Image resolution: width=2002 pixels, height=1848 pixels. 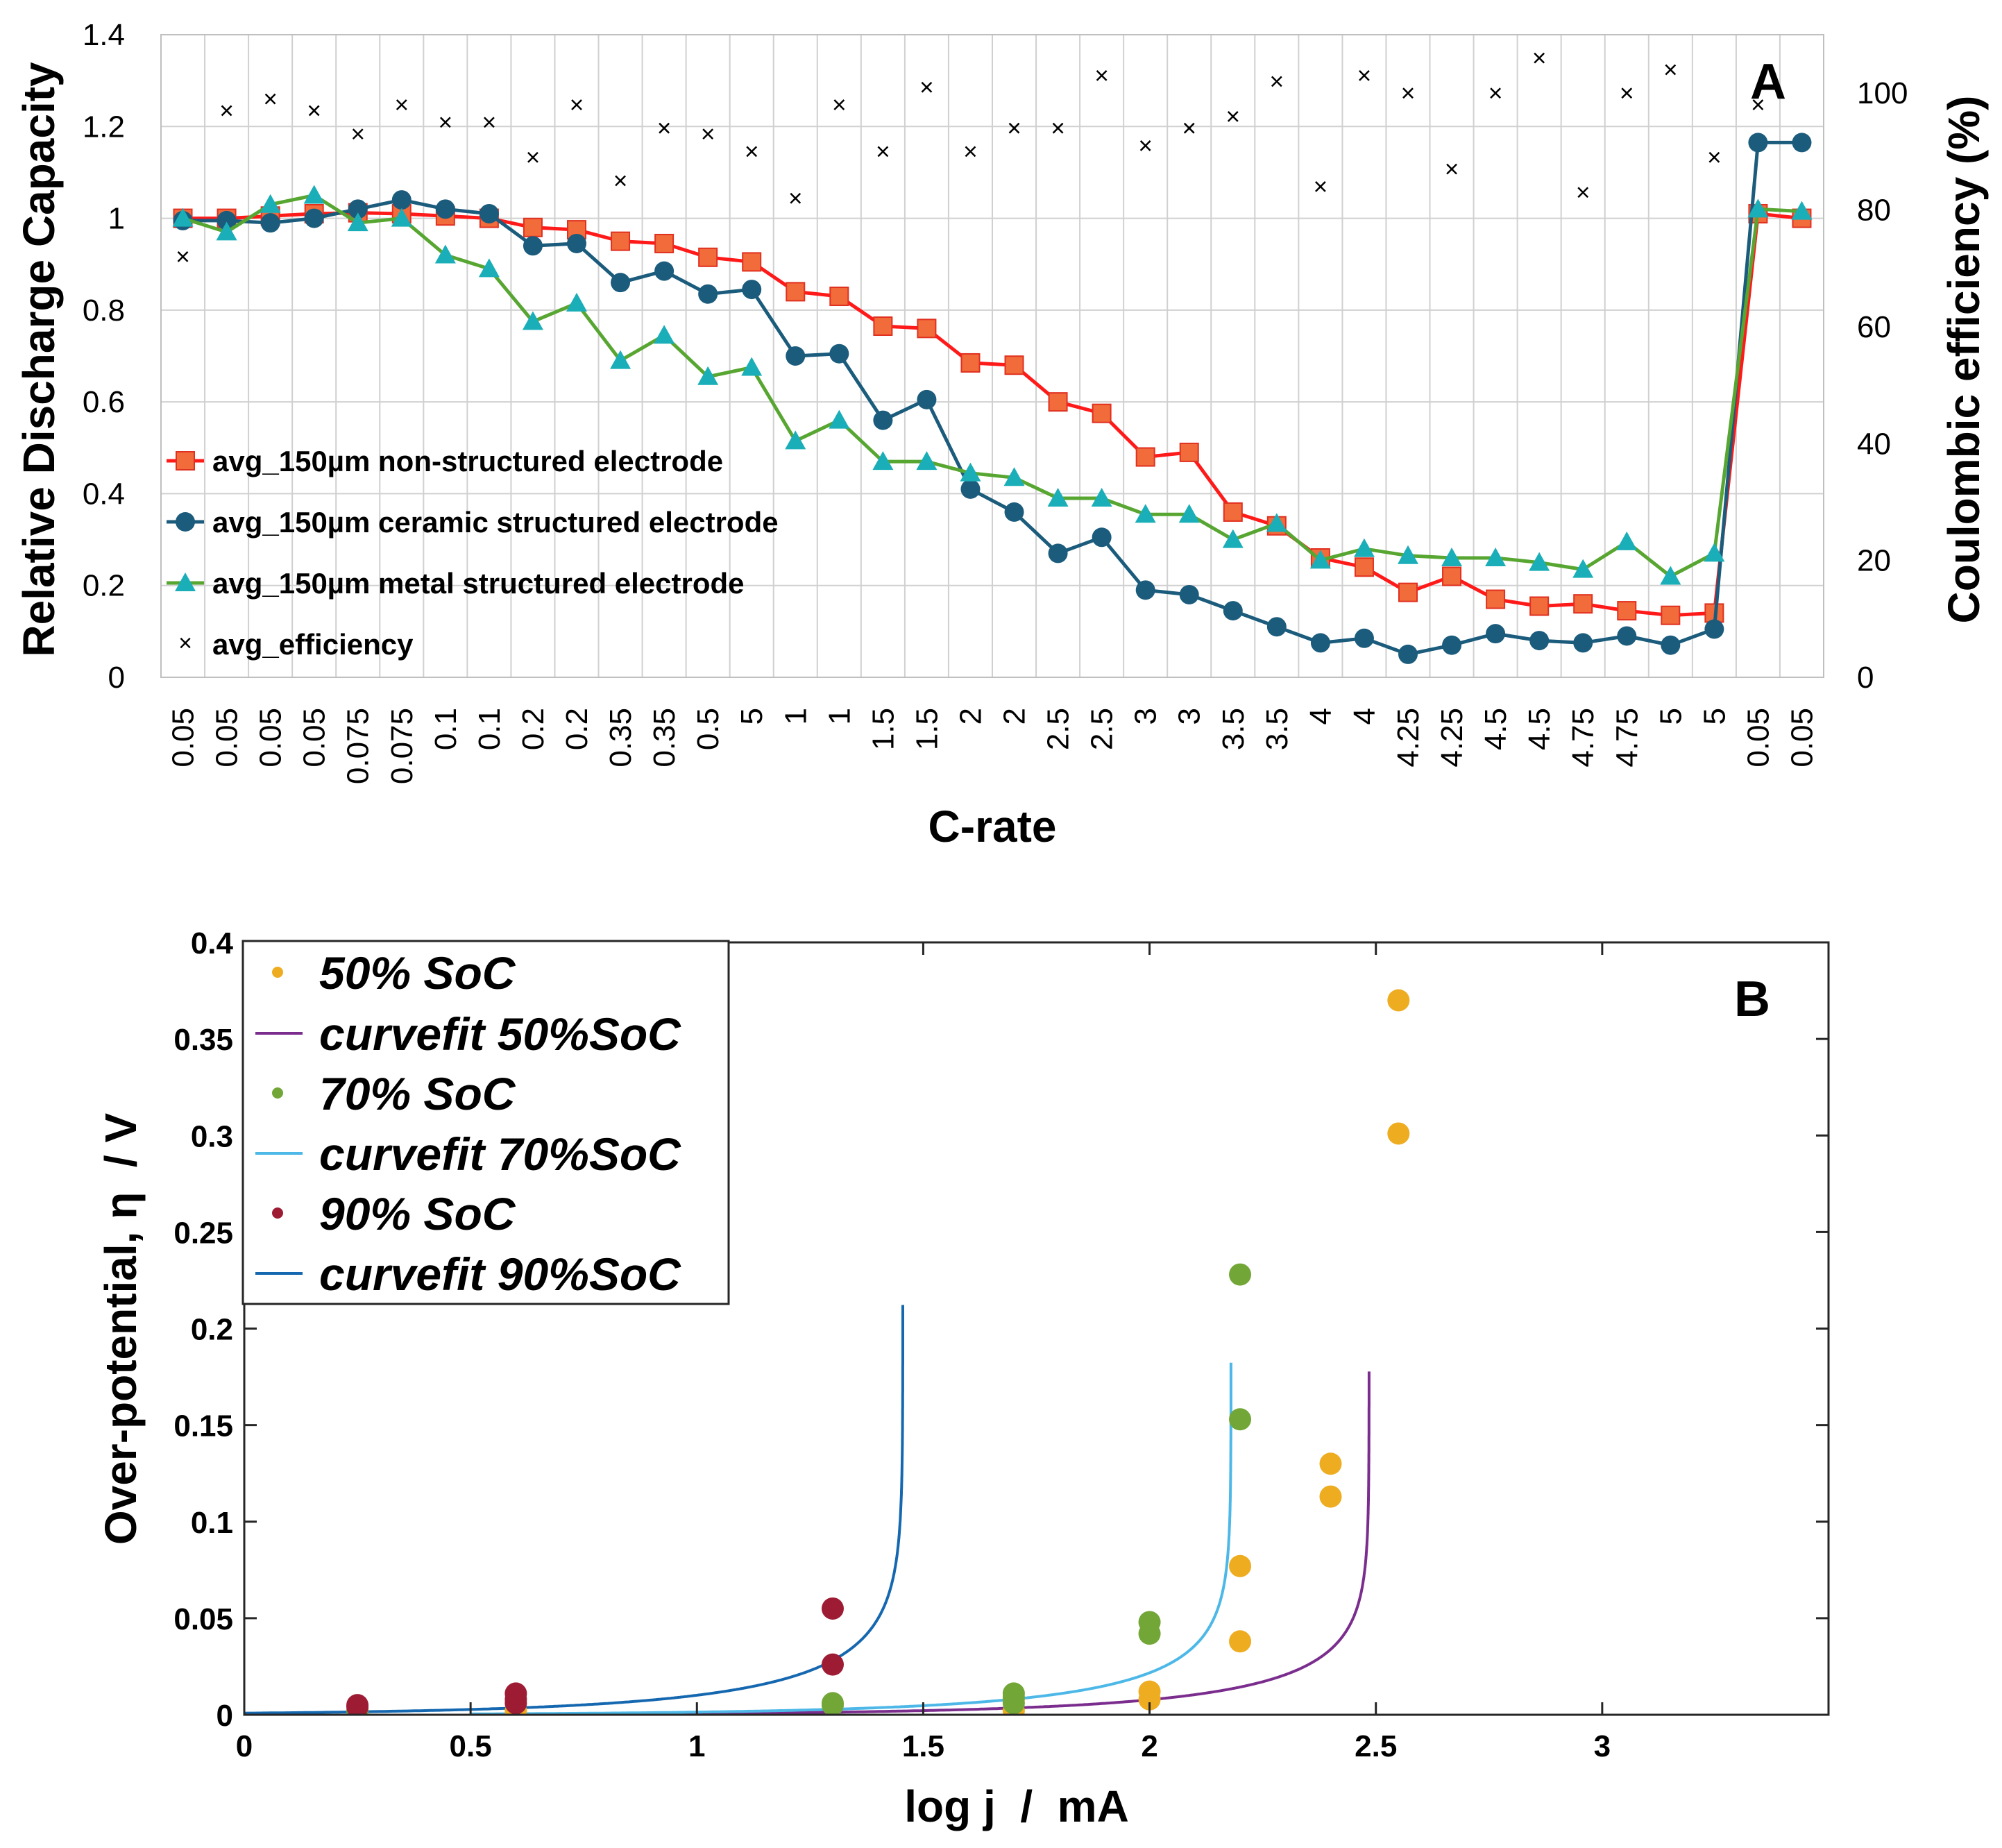 I want to click on x-tick-label: 0.35, so click(x=621, y=738).